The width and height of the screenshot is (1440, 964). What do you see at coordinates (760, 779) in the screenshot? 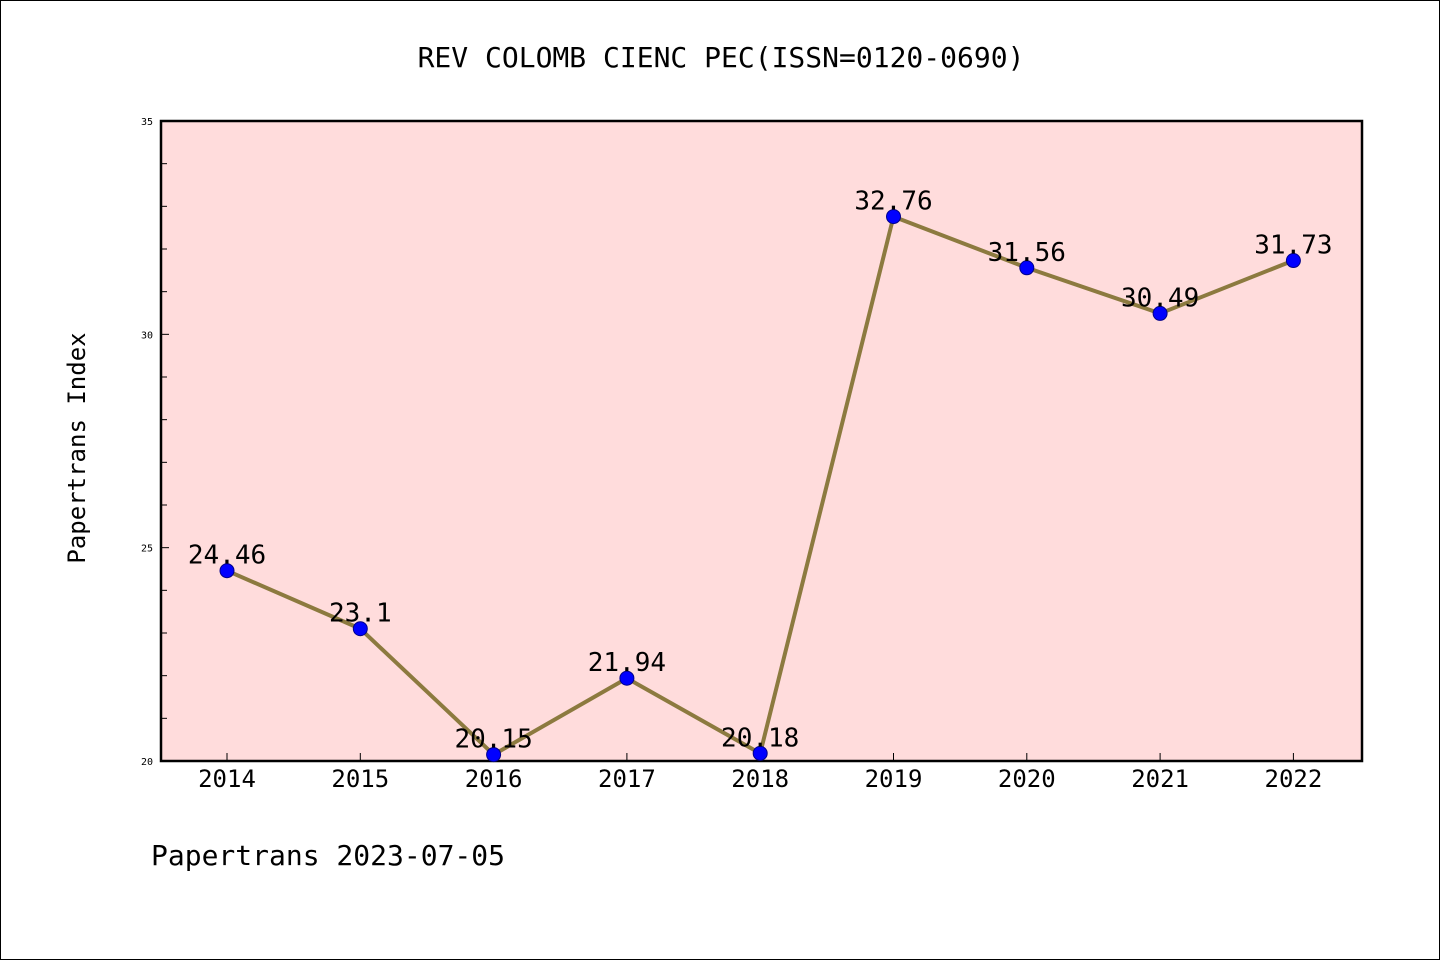
I see `x-tick-label: 2018` at bounding box center [760, 779].